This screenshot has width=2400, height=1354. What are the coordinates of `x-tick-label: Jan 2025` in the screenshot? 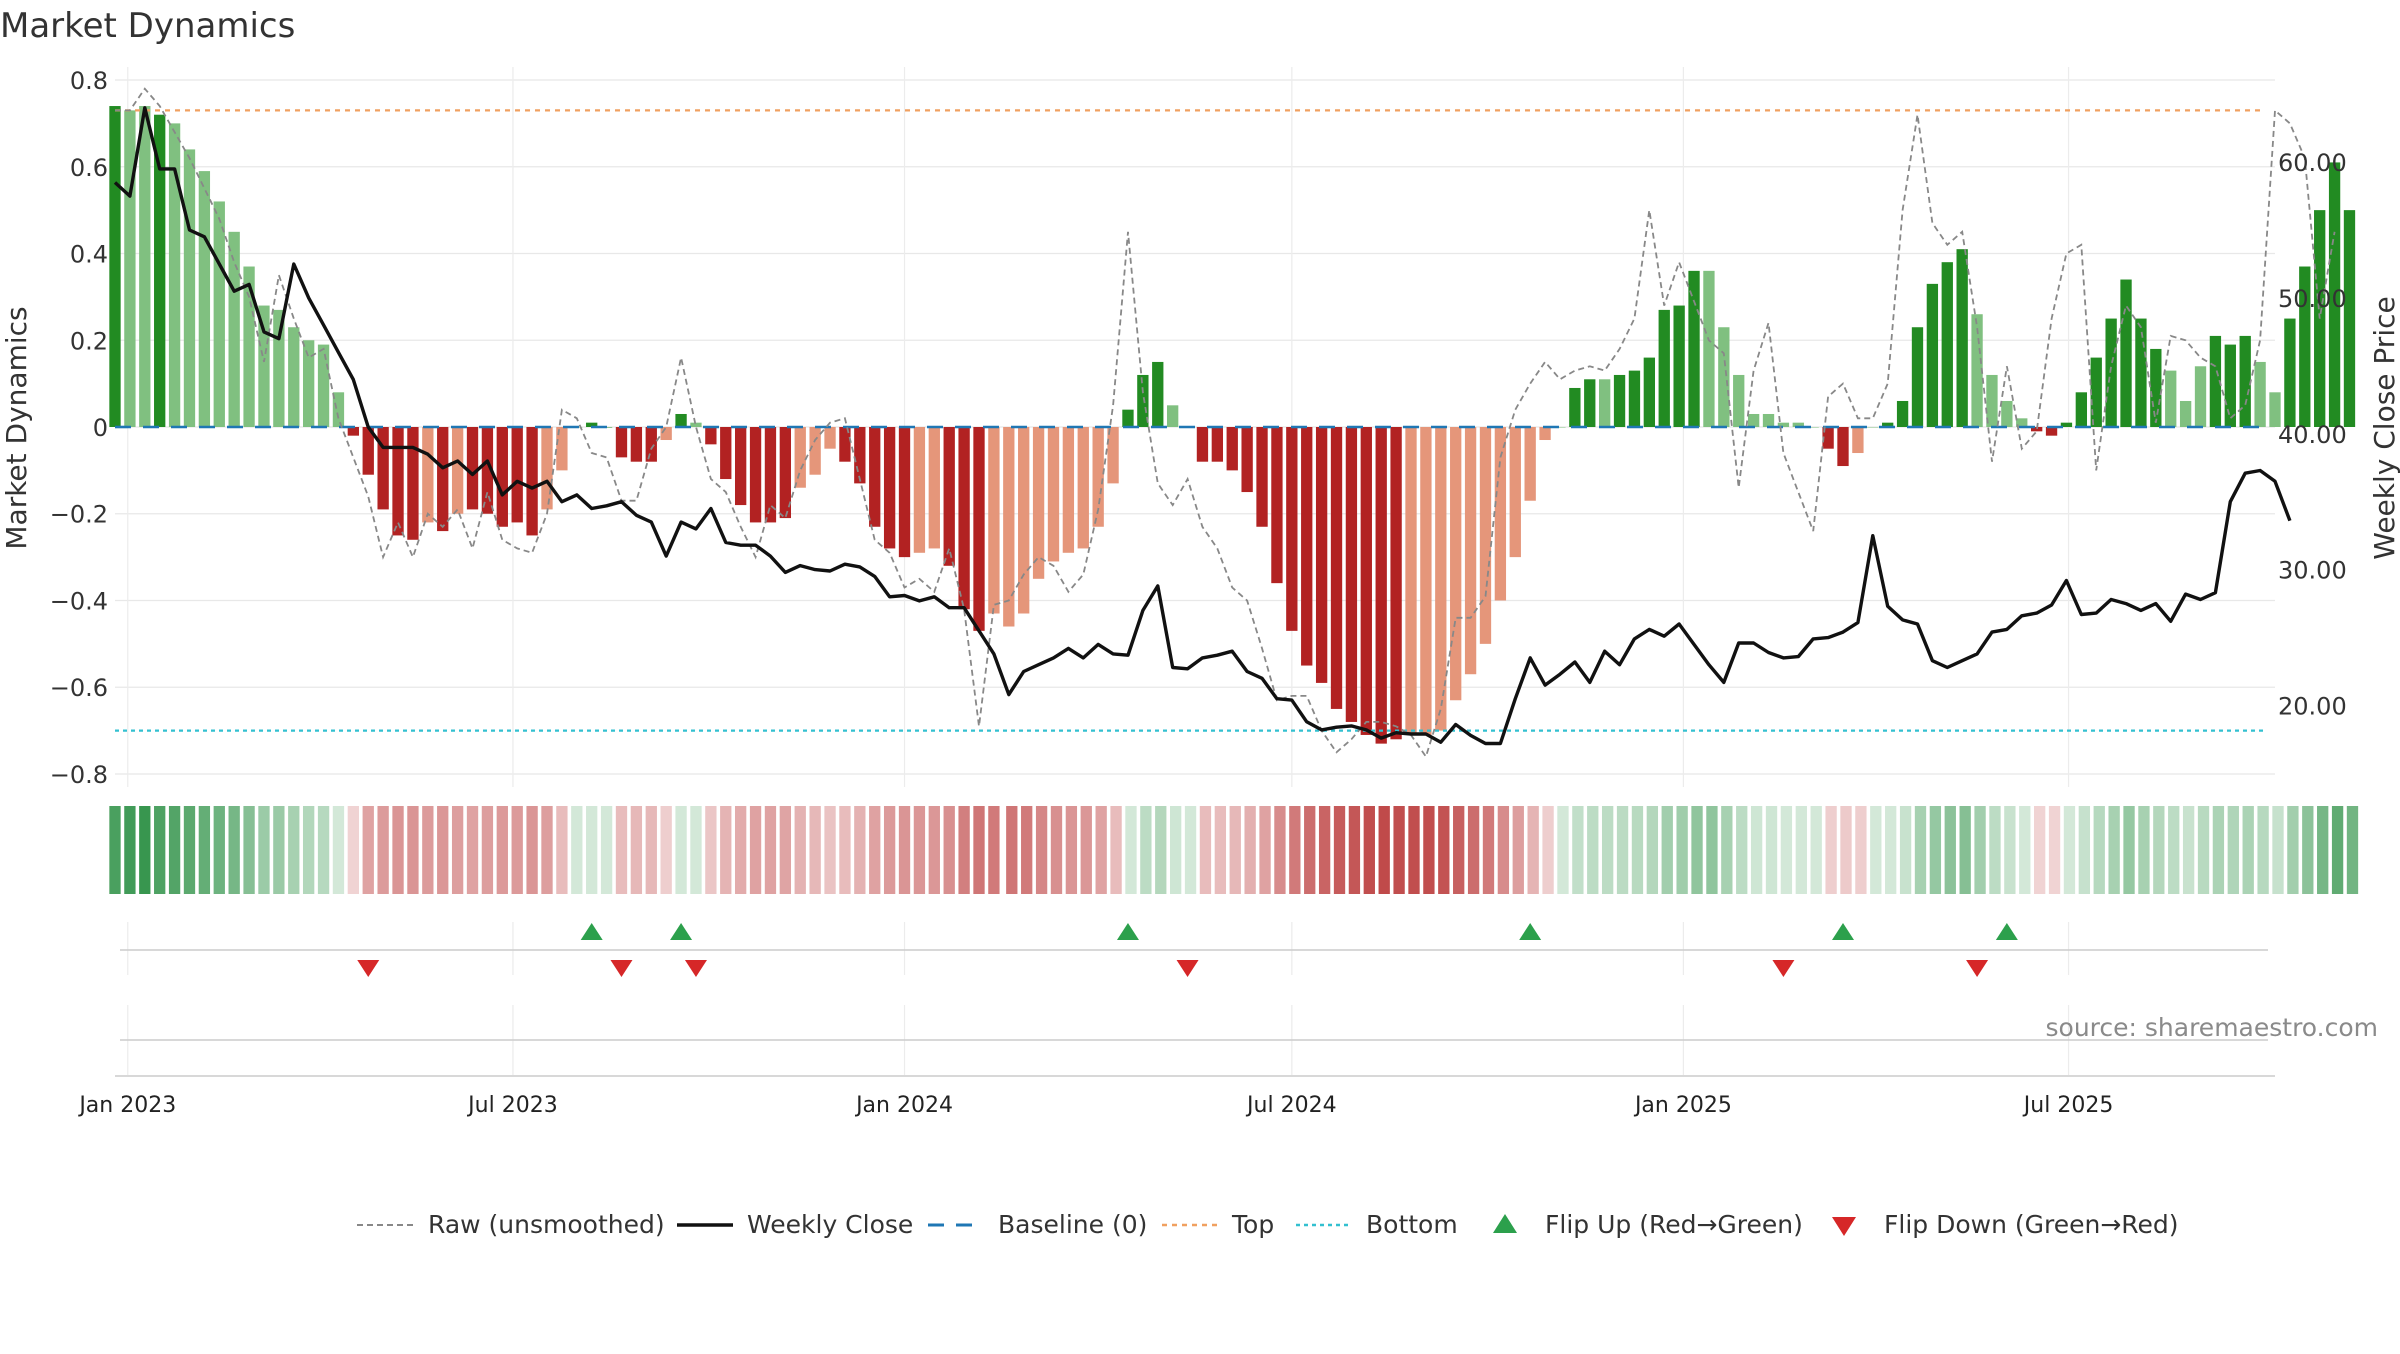 It's located at (1682, 1105).